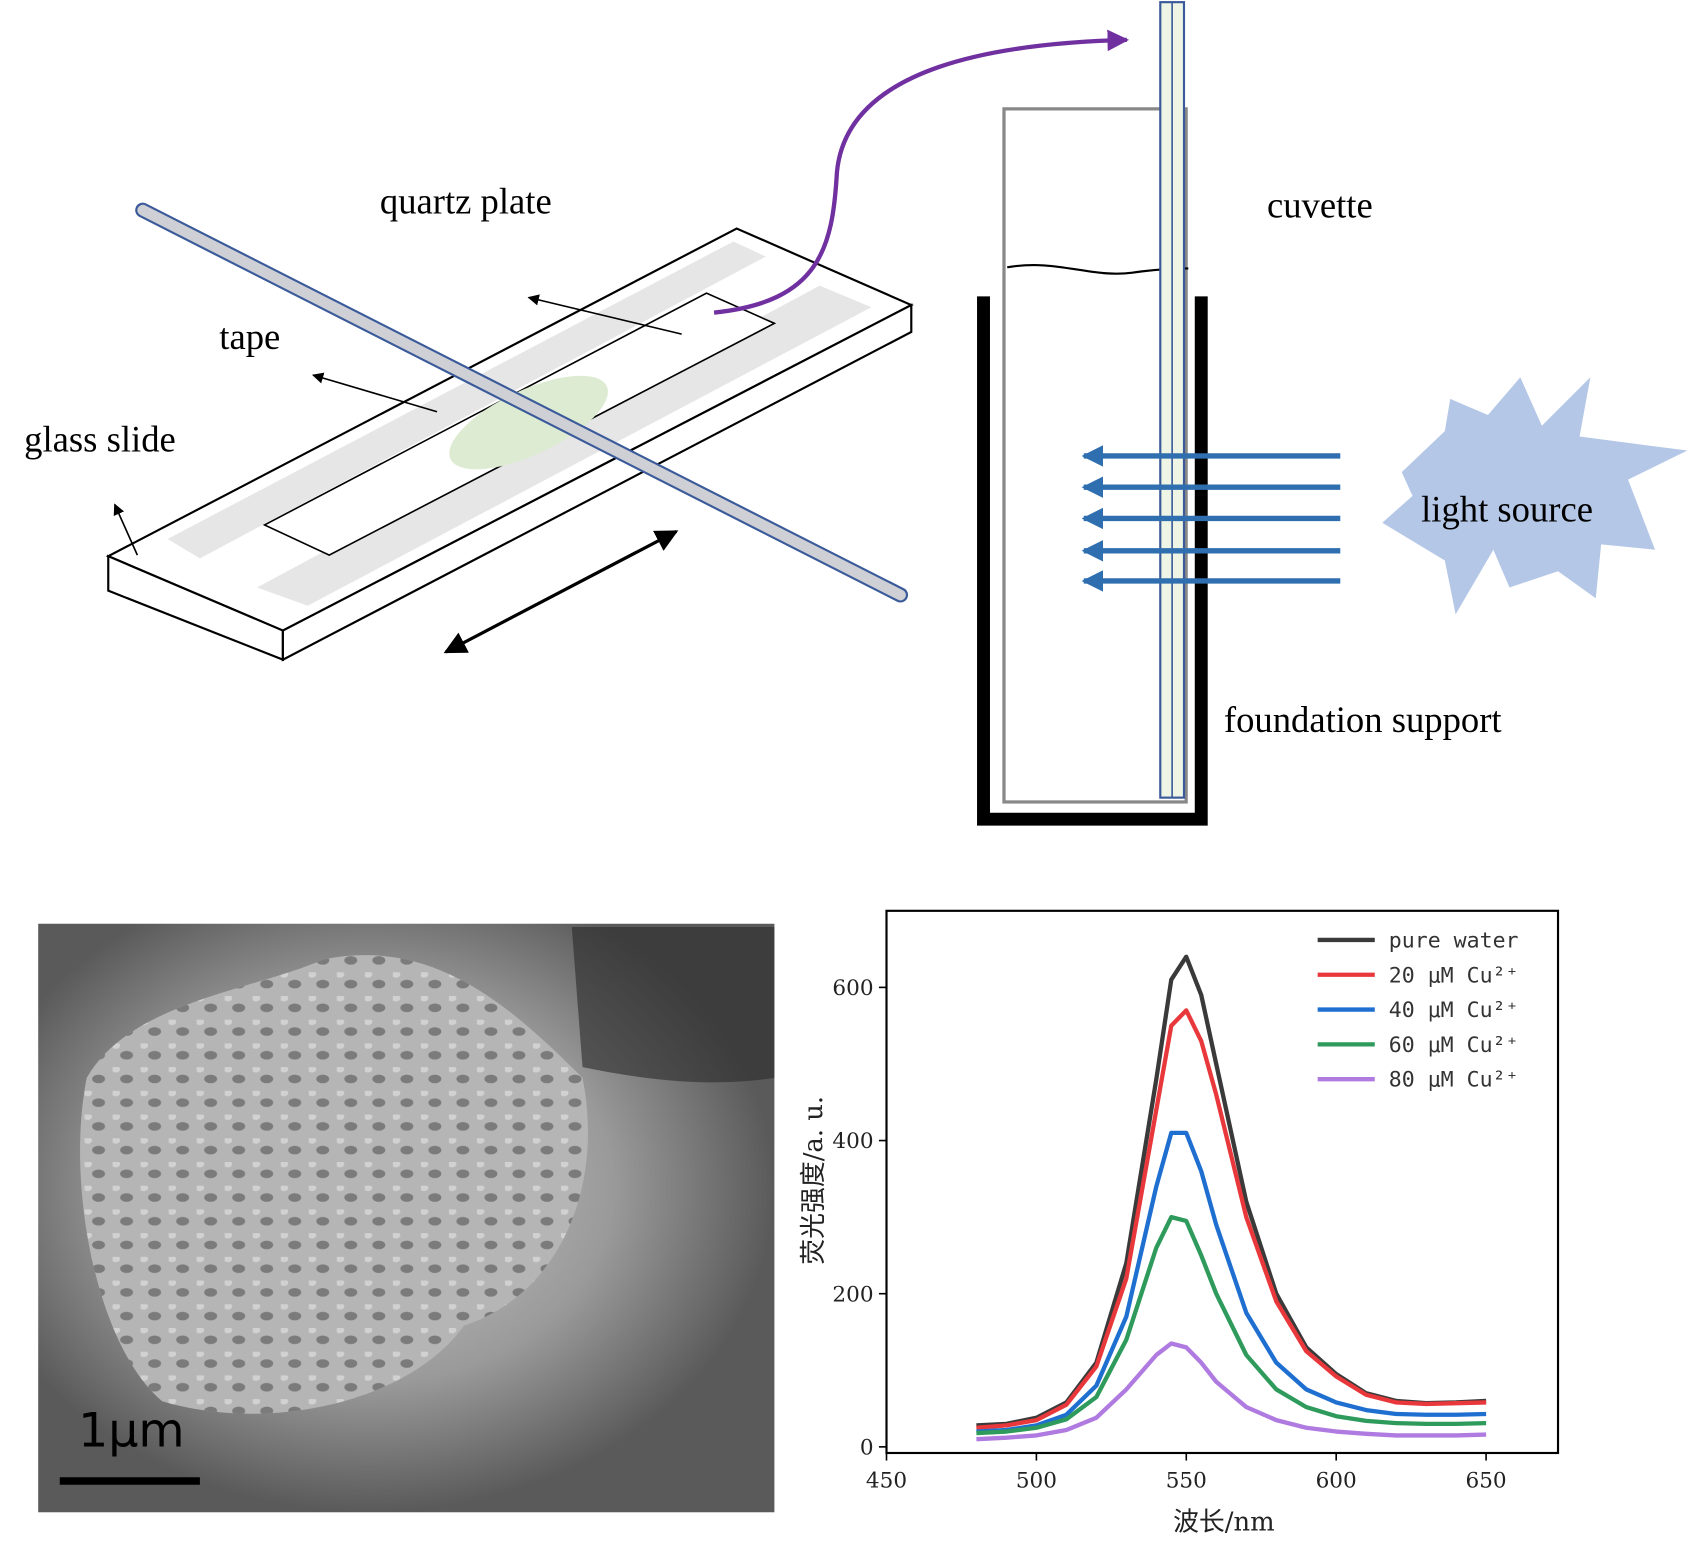 Image resolution: width=1690 pixels, height=1550 pixels. What do you see at coordinates (1320, 205) in the screenshot?
I see `label: cuvette` at bounding box center [1320, 205].